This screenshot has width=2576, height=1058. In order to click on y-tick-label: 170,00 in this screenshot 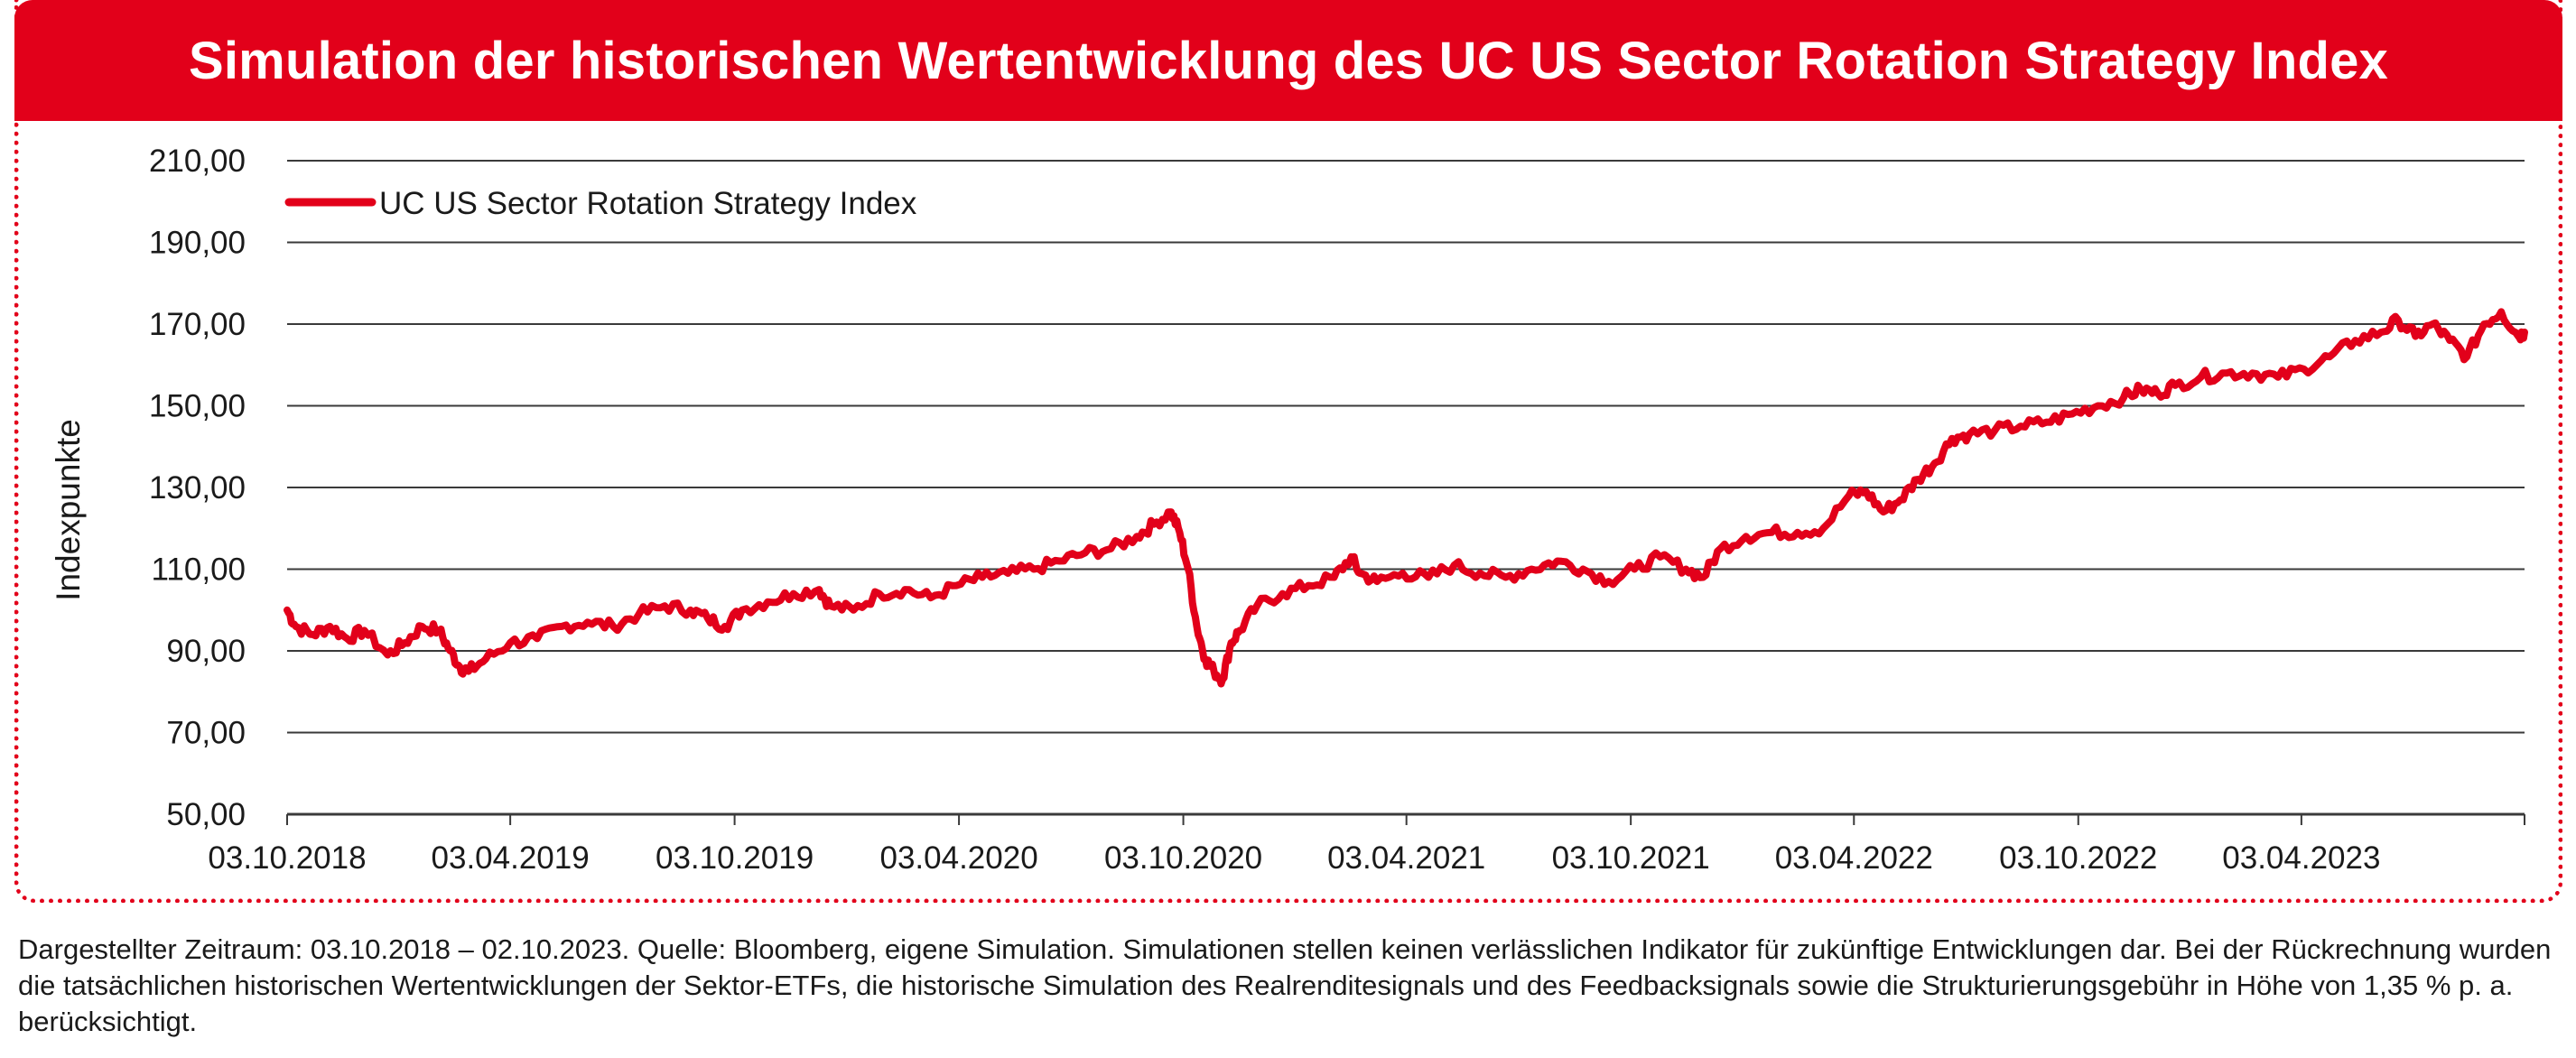, I will do `click(197, 324)`.